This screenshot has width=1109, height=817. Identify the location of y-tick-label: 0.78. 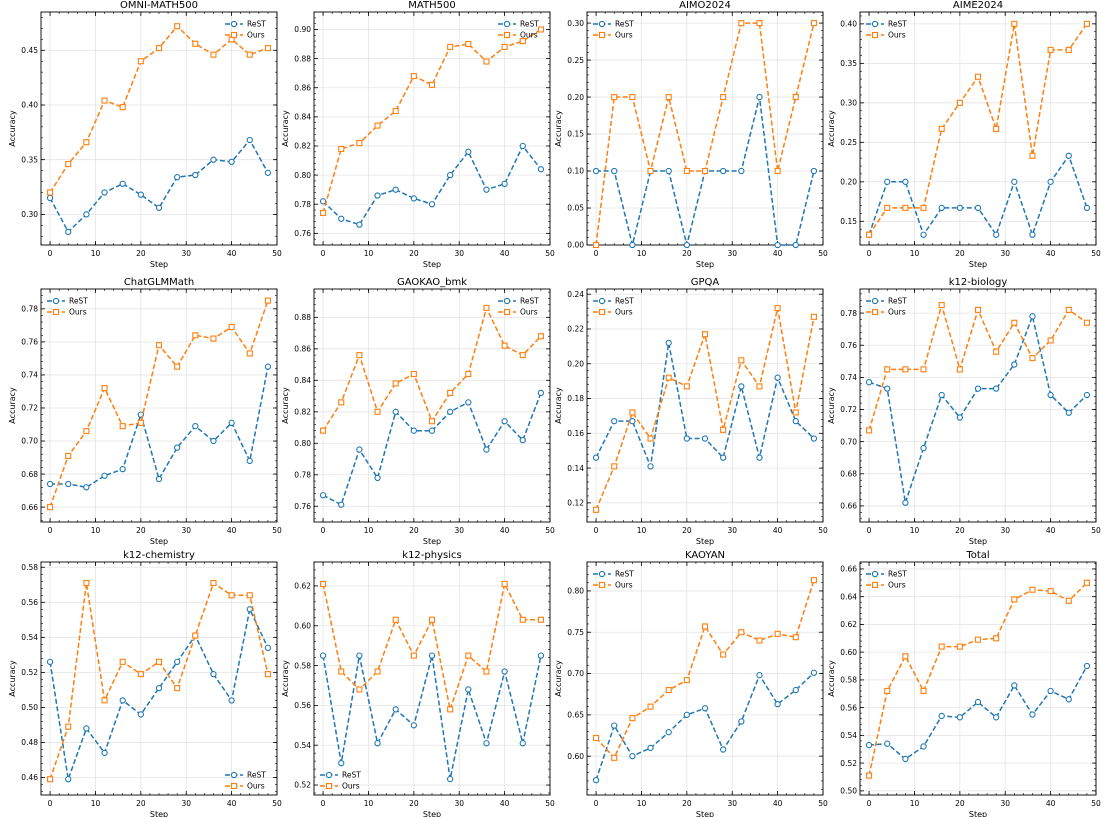
(29, 309).